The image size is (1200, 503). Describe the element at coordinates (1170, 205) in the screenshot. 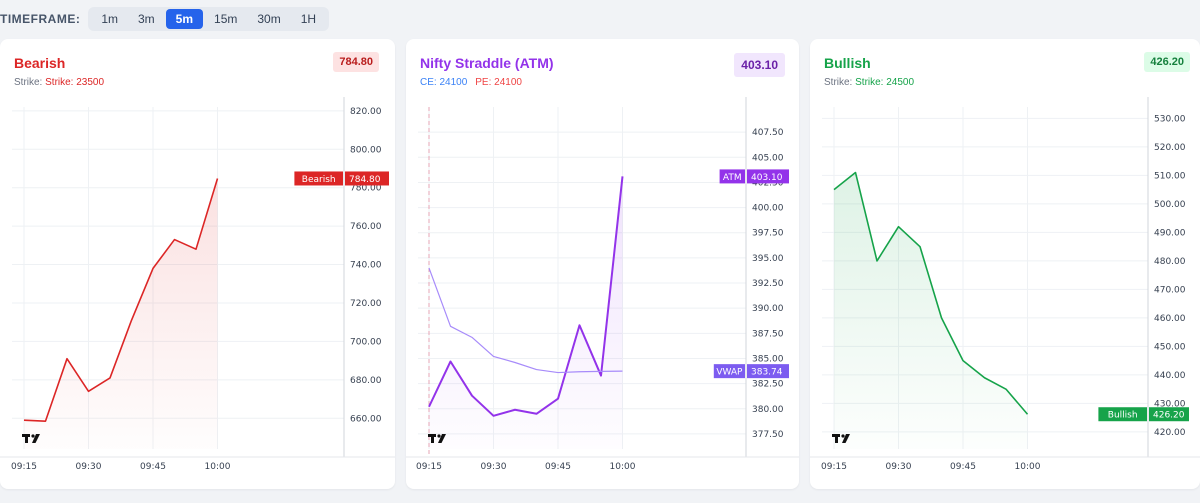

I see `bullish-y-tick-label: 500.00` at that location.